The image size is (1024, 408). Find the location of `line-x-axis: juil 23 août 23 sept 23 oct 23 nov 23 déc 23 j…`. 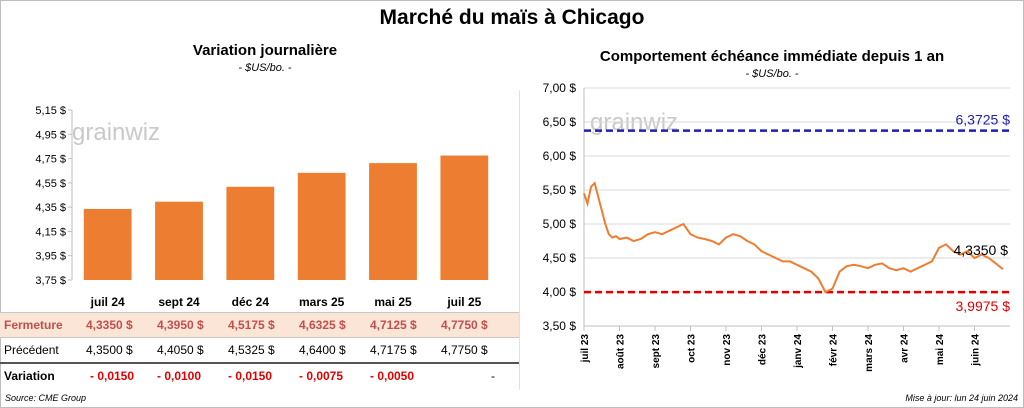

line-x-axis: juil 23 août 23 sept 23 oct 23 nov 23 déc 23 j… is located at coordinates (795, 348).